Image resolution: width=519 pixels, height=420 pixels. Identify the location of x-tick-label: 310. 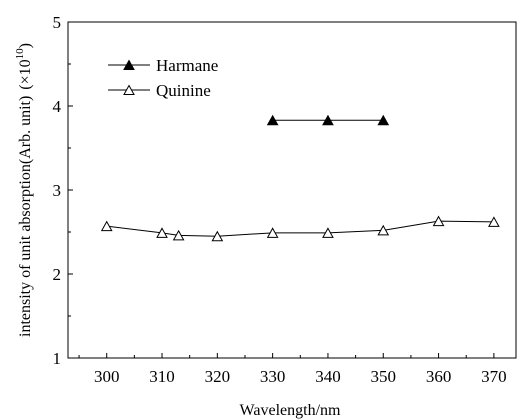
(162, 376).